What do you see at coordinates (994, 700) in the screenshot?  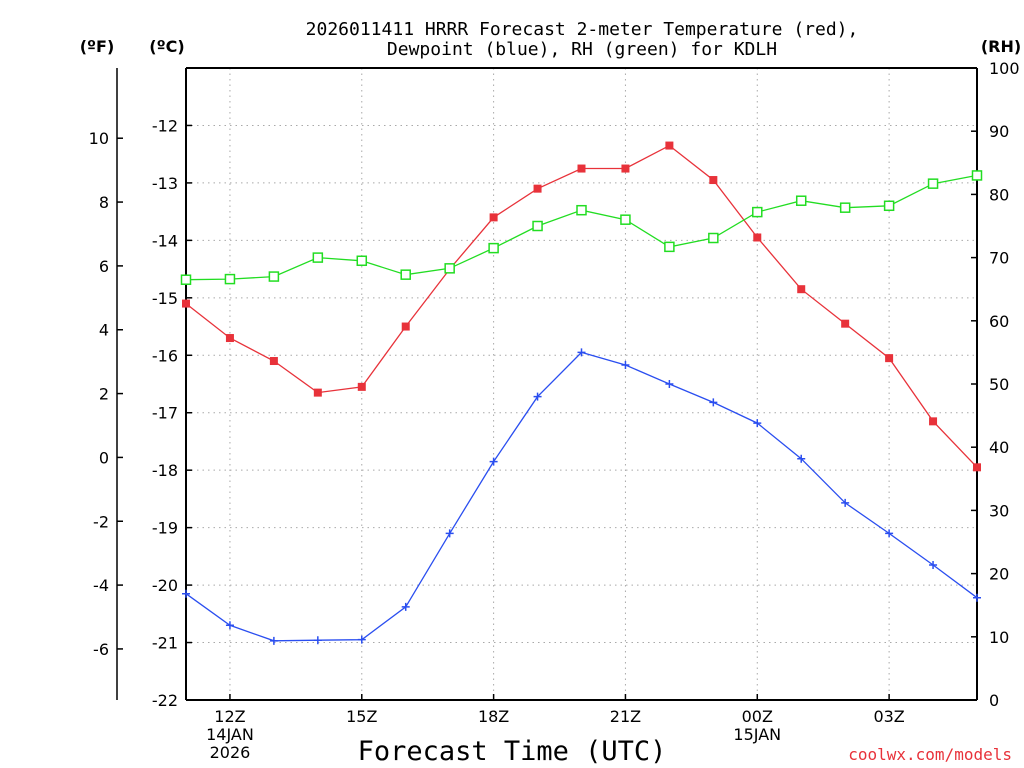 I see `rh-tick-label: 0` at bounding box center [994, 700].